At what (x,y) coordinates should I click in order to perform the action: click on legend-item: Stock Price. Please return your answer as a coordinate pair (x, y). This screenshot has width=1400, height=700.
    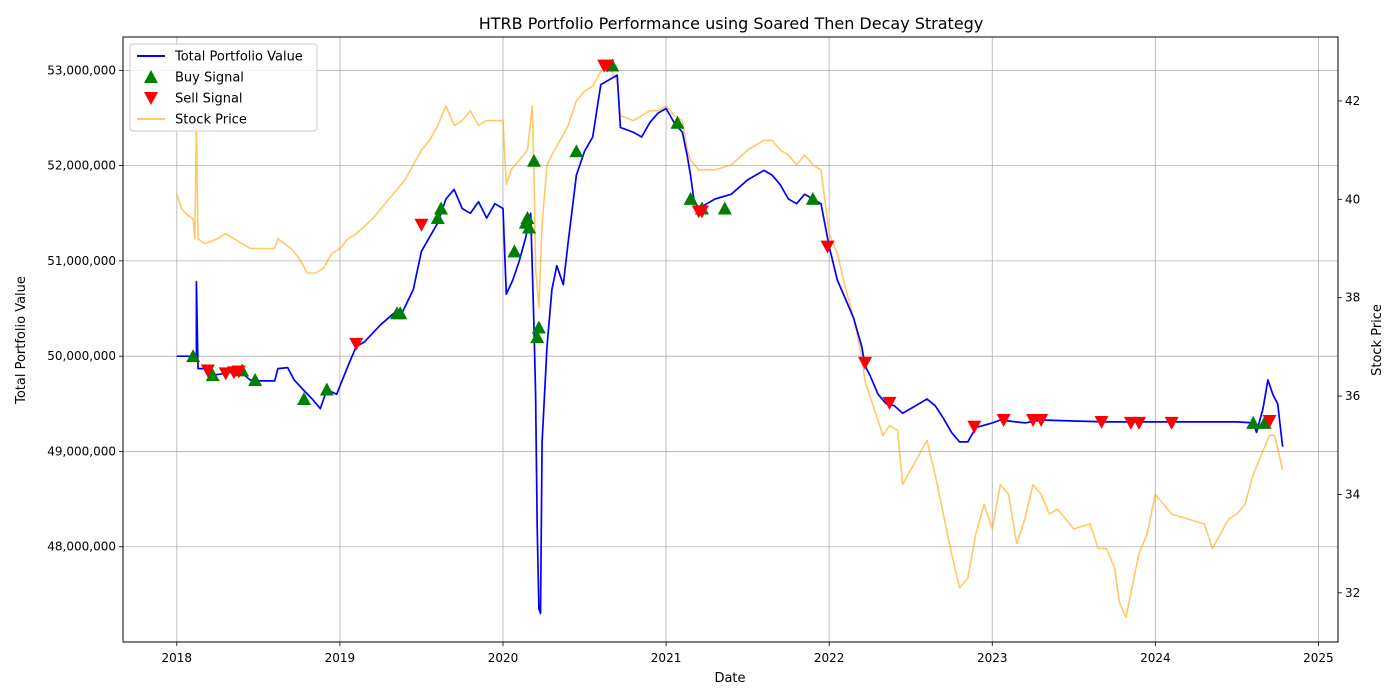
    Looking at the image, I should click on (192, 120).